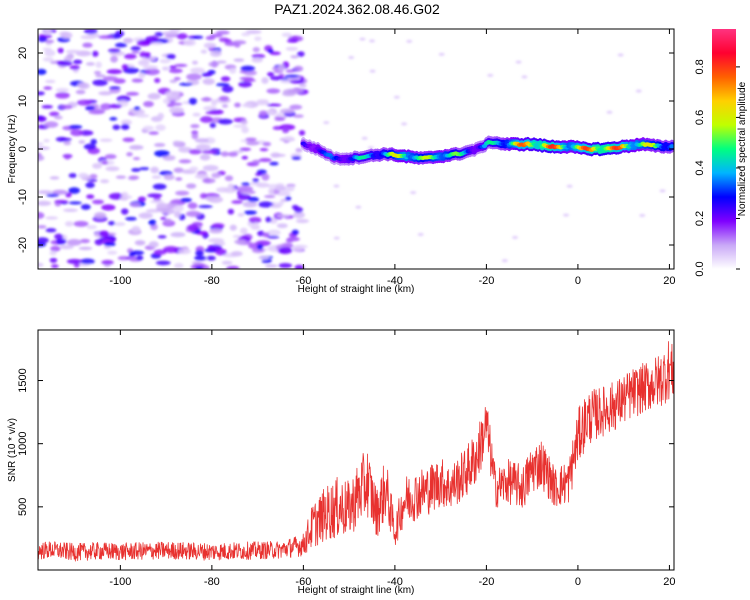  What do you see at coordinates (303, 582) in the screenshot?
I see `snr-x-tick-label: -60` at bounding box center [303, 582].